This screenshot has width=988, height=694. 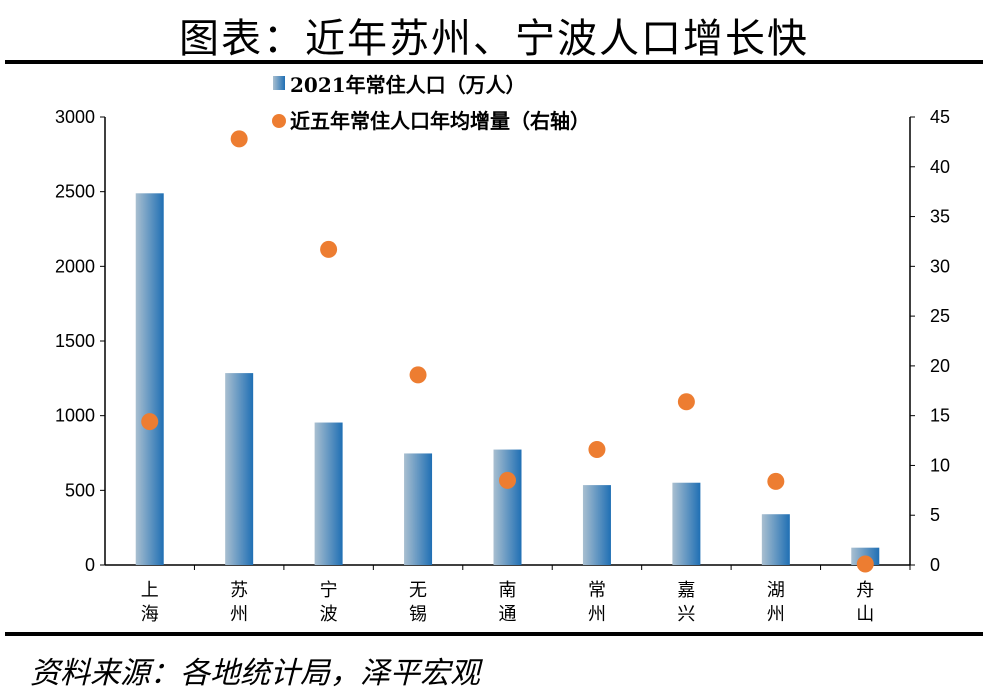 I want to click on dot-湖州, so click(x=776, y=481).